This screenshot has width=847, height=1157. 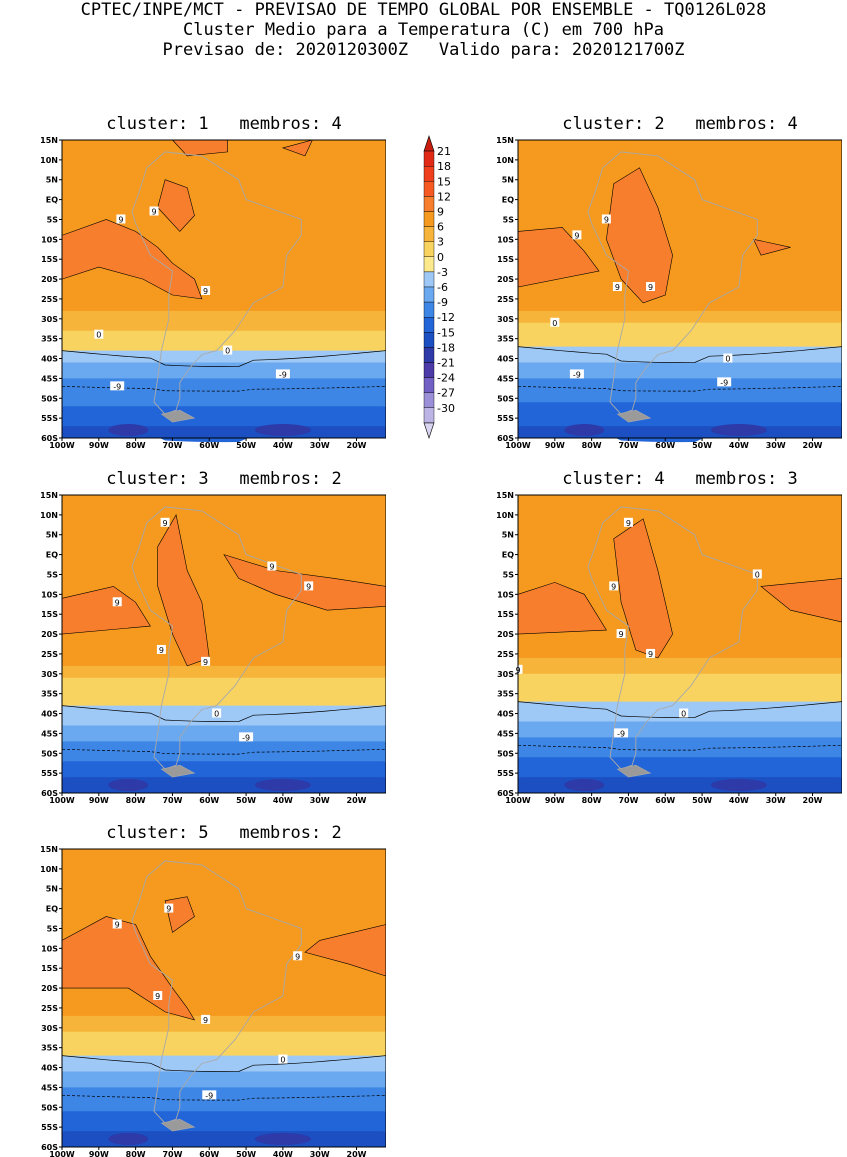 I want to click on lat-label: EQ, so click(x=52, y=909).